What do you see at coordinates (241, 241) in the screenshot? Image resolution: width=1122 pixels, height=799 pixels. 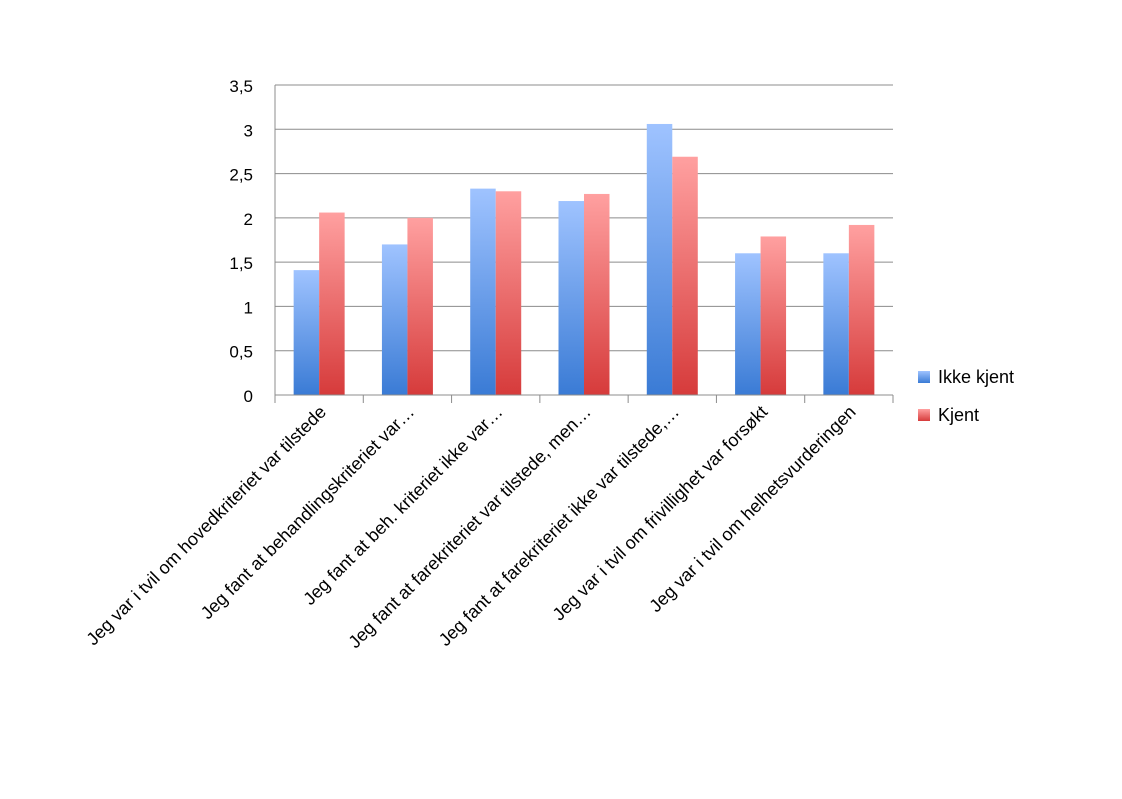 I see `y-axis-ticks: 0 0,5 1 1,5 2 2,5 3 3,5` at bounding box center [241, 241].